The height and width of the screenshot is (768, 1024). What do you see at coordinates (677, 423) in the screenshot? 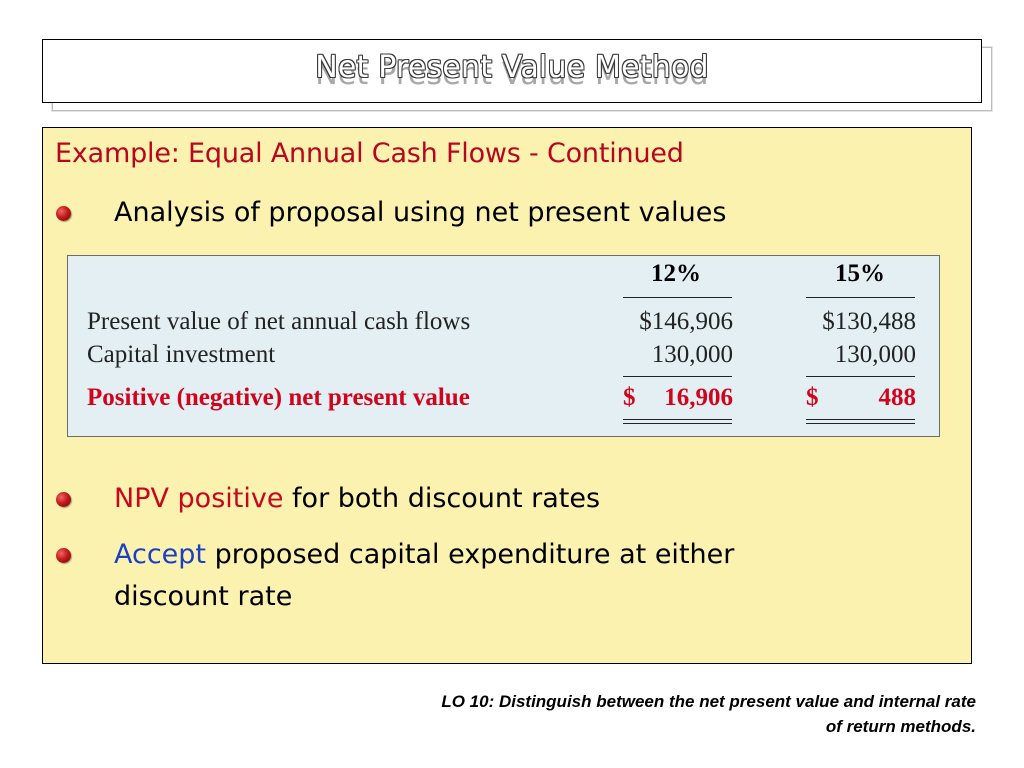
I see `total-double-rule-12b` at bounding box center [677, 423].